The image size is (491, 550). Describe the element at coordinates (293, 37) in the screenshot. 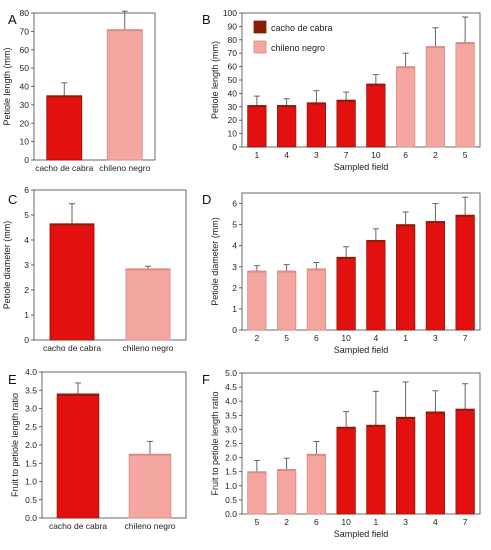

I see `legend: cacho de cabra chileno negro` at that location.